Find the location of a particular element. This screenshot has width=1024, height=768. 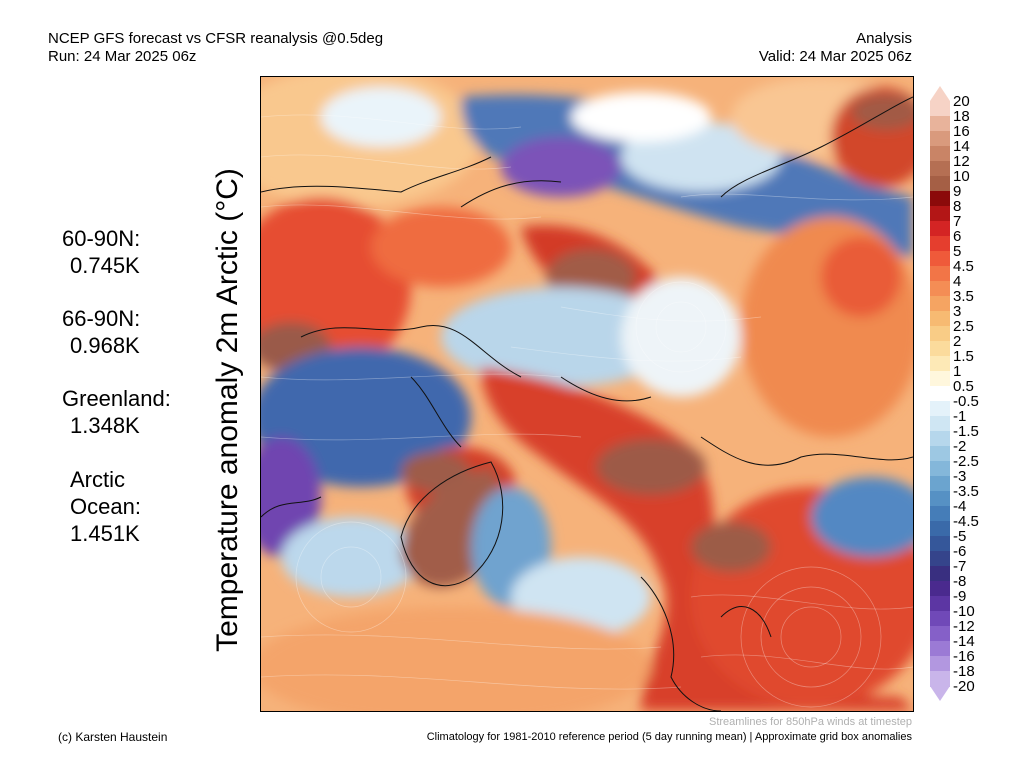

stat-value: 1.451K is located at coordinates (105, 533).